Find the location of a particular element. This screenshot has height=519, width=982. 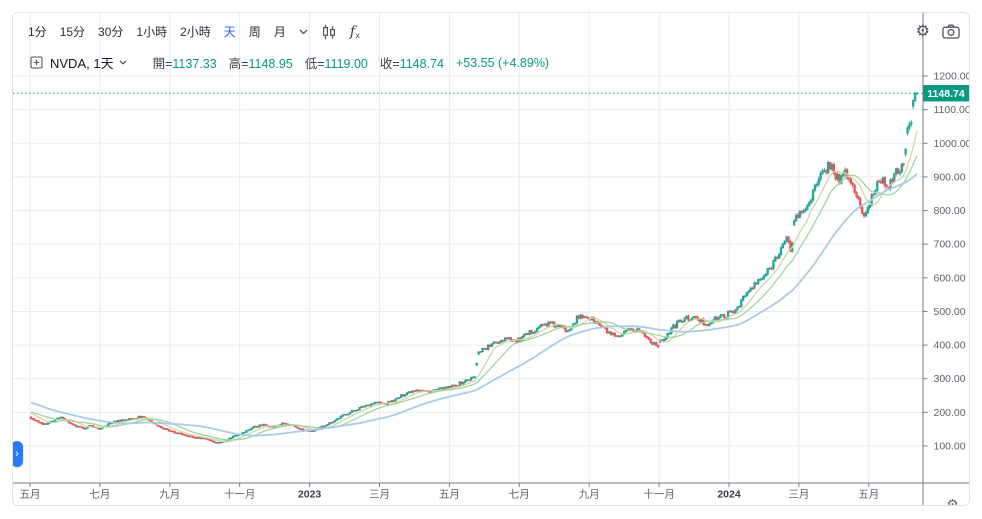

last-price-layer: 1148.74 is located at coordinates (491, 93).